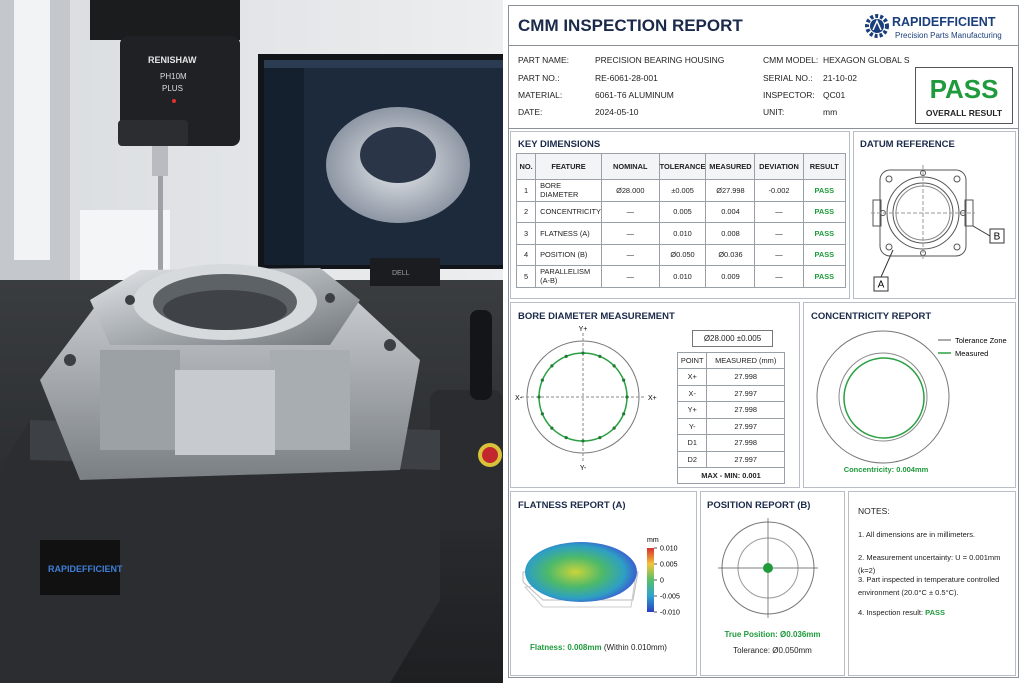 The image size is (1024, 683). Describe the element at coordinates (964, 113) in the screenshot. I see `result-label: OVERALL RESULT` at that location.